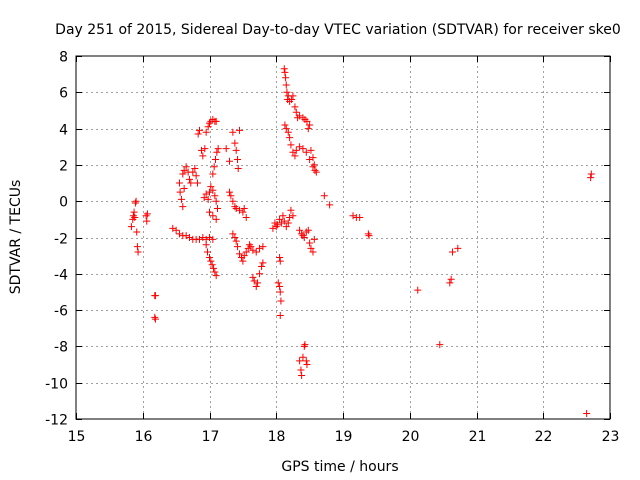 Image resolution: width=640 pixels, height=480 pixels. Describe the element at coordinates (339, 467) in the screenshot. I see `x-axis-label: GPS time / hours` at that location.